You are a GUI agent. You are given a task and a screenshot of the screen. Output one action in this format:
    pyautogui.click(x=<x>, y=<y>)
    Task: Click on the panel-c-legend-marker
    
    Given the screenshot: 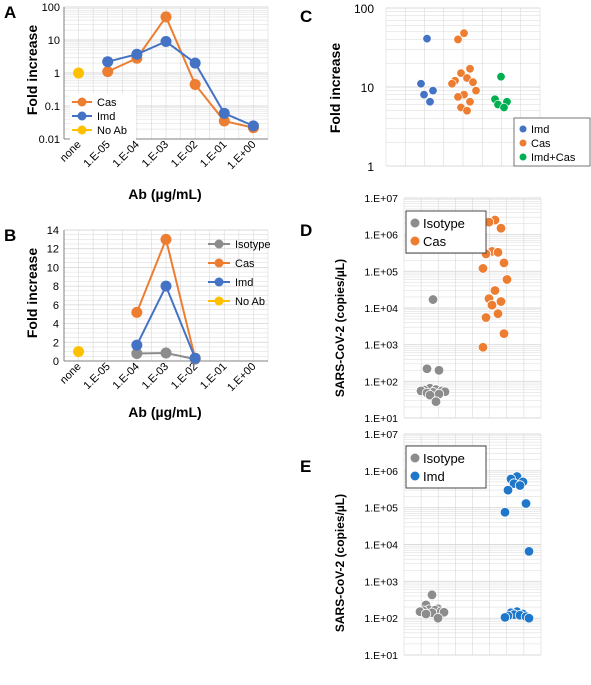 What is the action you would take?
    pyautogui.click(x=523, y=129)
    